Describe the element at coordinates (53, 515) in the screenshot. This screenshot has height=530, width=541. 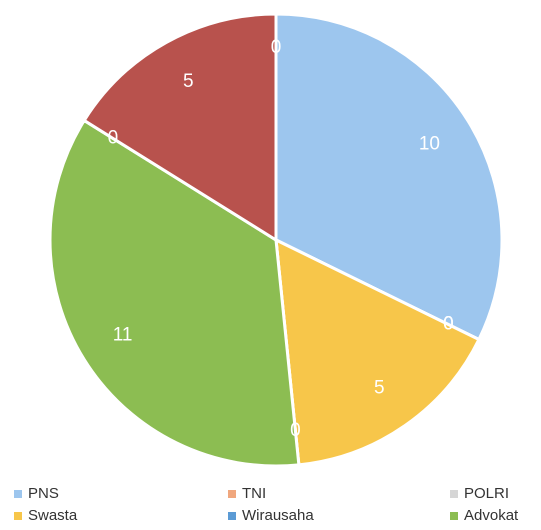
I see `legend-label: Swasta` at that location.